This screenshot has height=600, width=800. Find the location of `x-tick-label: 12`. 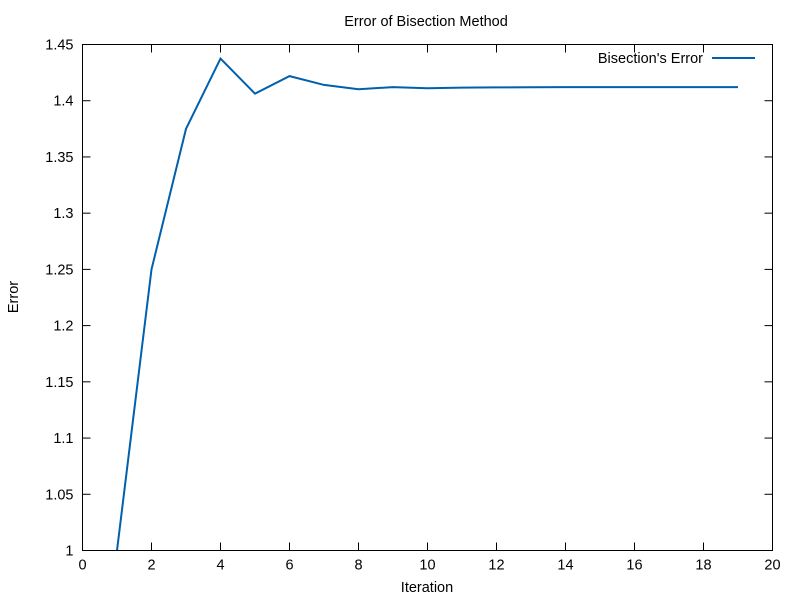

x-tick-label: 12 is located at coordinates (496, 566).